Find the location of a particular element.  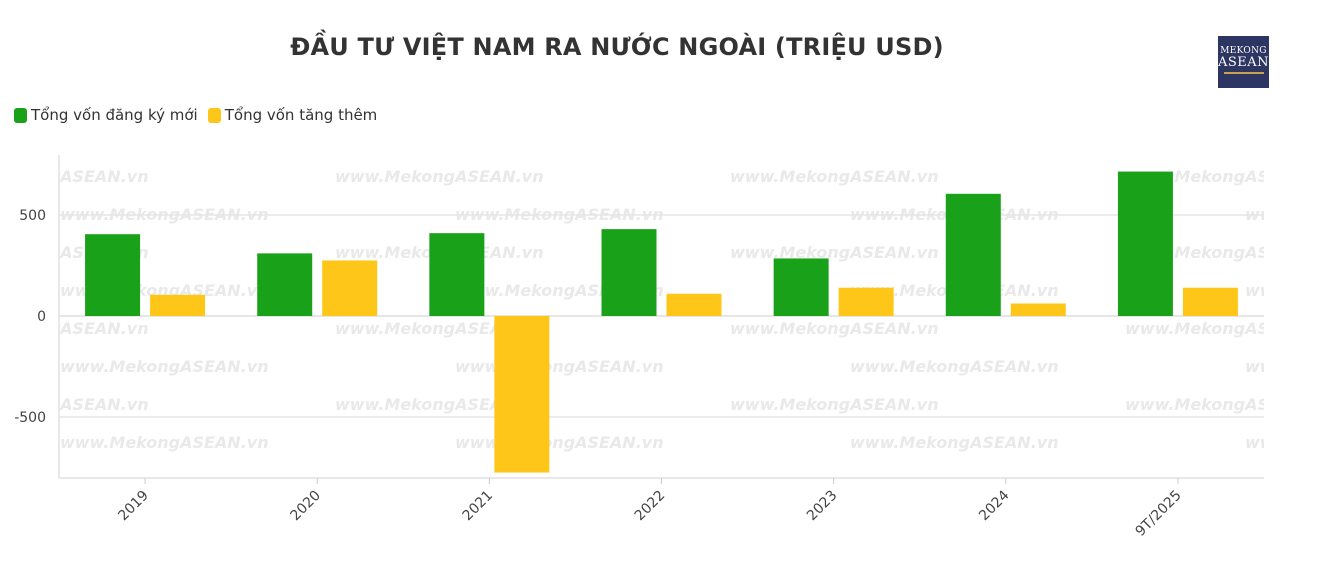

mekong-asean-logo: MEKONG ASEAN is located at coordinates (1243, 62).